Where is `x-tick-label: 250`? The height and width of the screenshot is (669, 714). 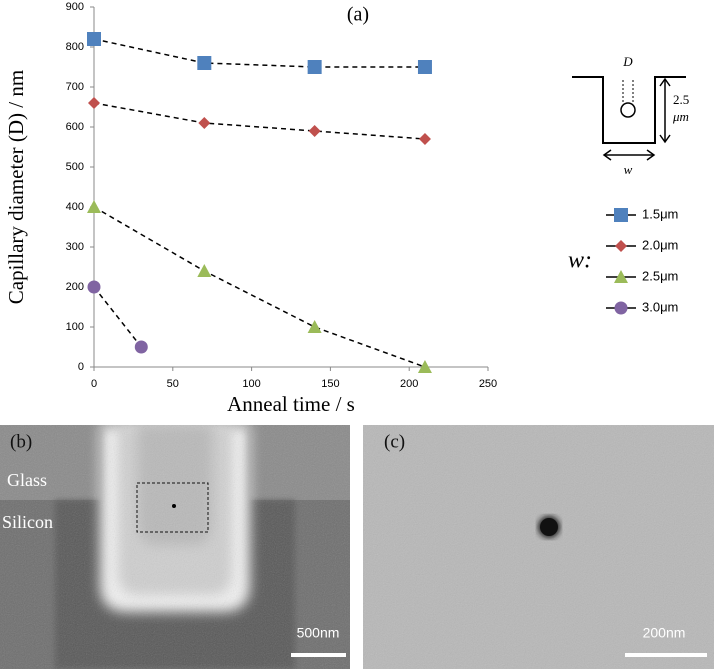
x-tick-label: 250 is located at coordinates (488, 384).